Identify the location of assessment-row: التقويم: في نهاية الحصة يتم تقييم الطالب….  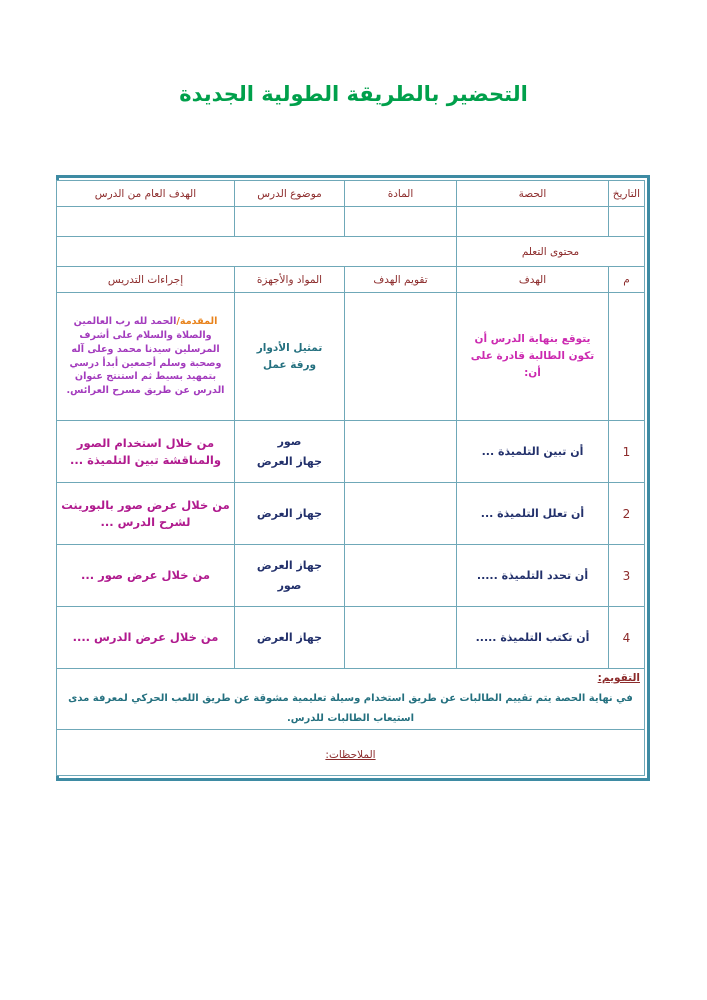
(350, 699).